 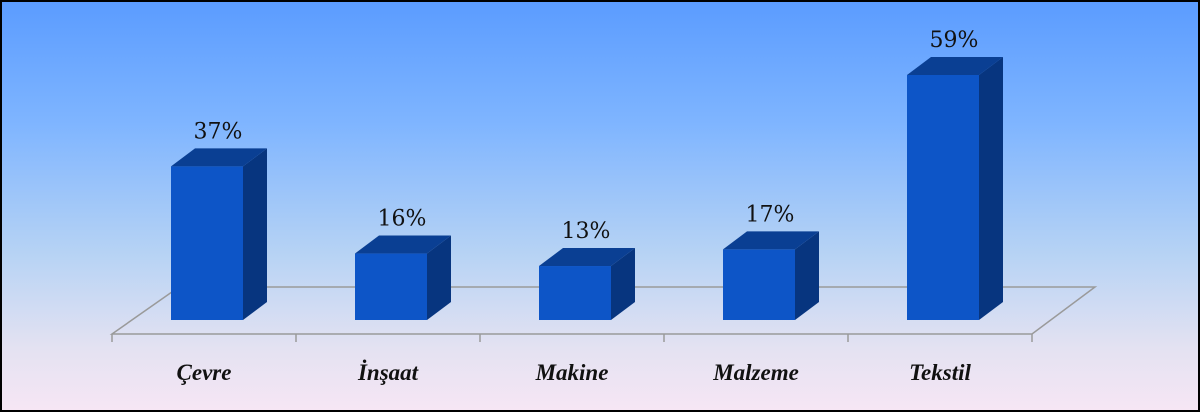 I want to click on x-tick-label: Çevre, so click(x=204, y=372).